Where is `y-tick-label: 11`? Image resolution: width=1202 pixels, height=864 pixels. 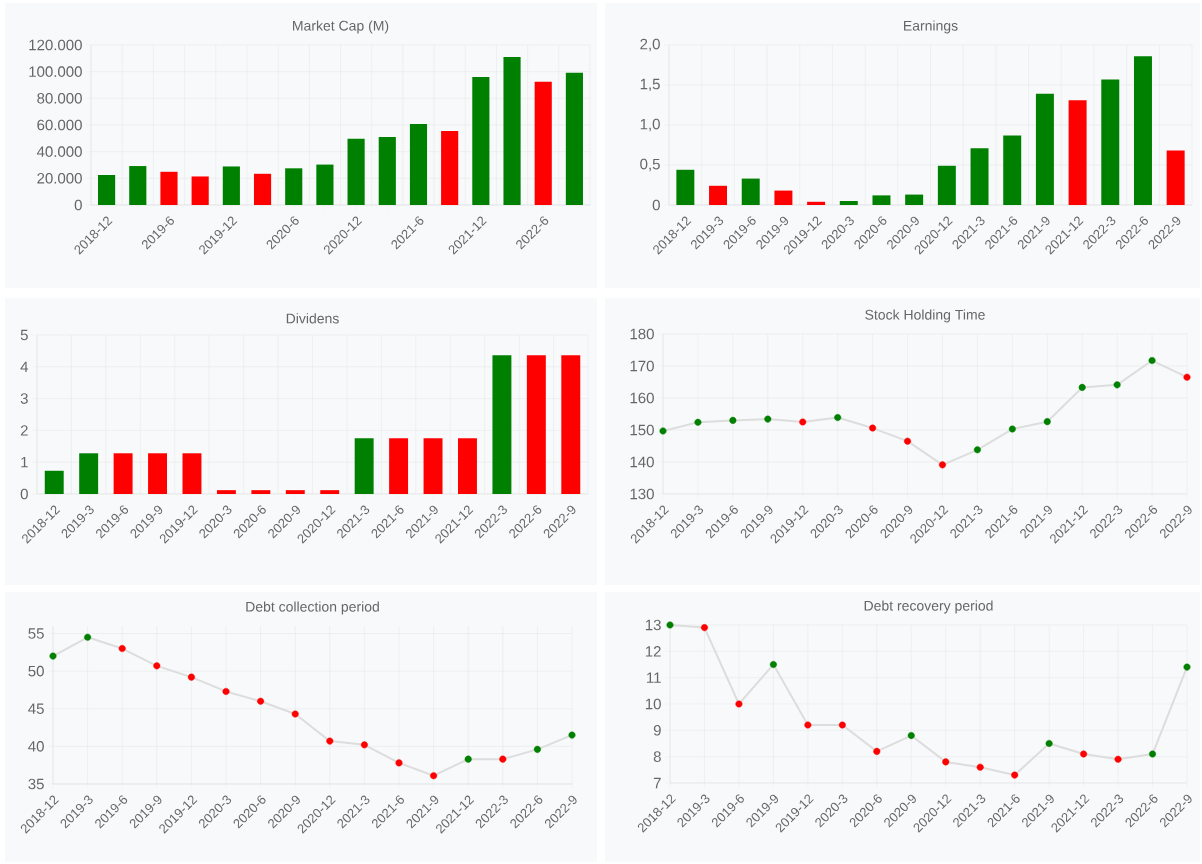 y-tick-label: 11 is located at coordinates (654, 677).